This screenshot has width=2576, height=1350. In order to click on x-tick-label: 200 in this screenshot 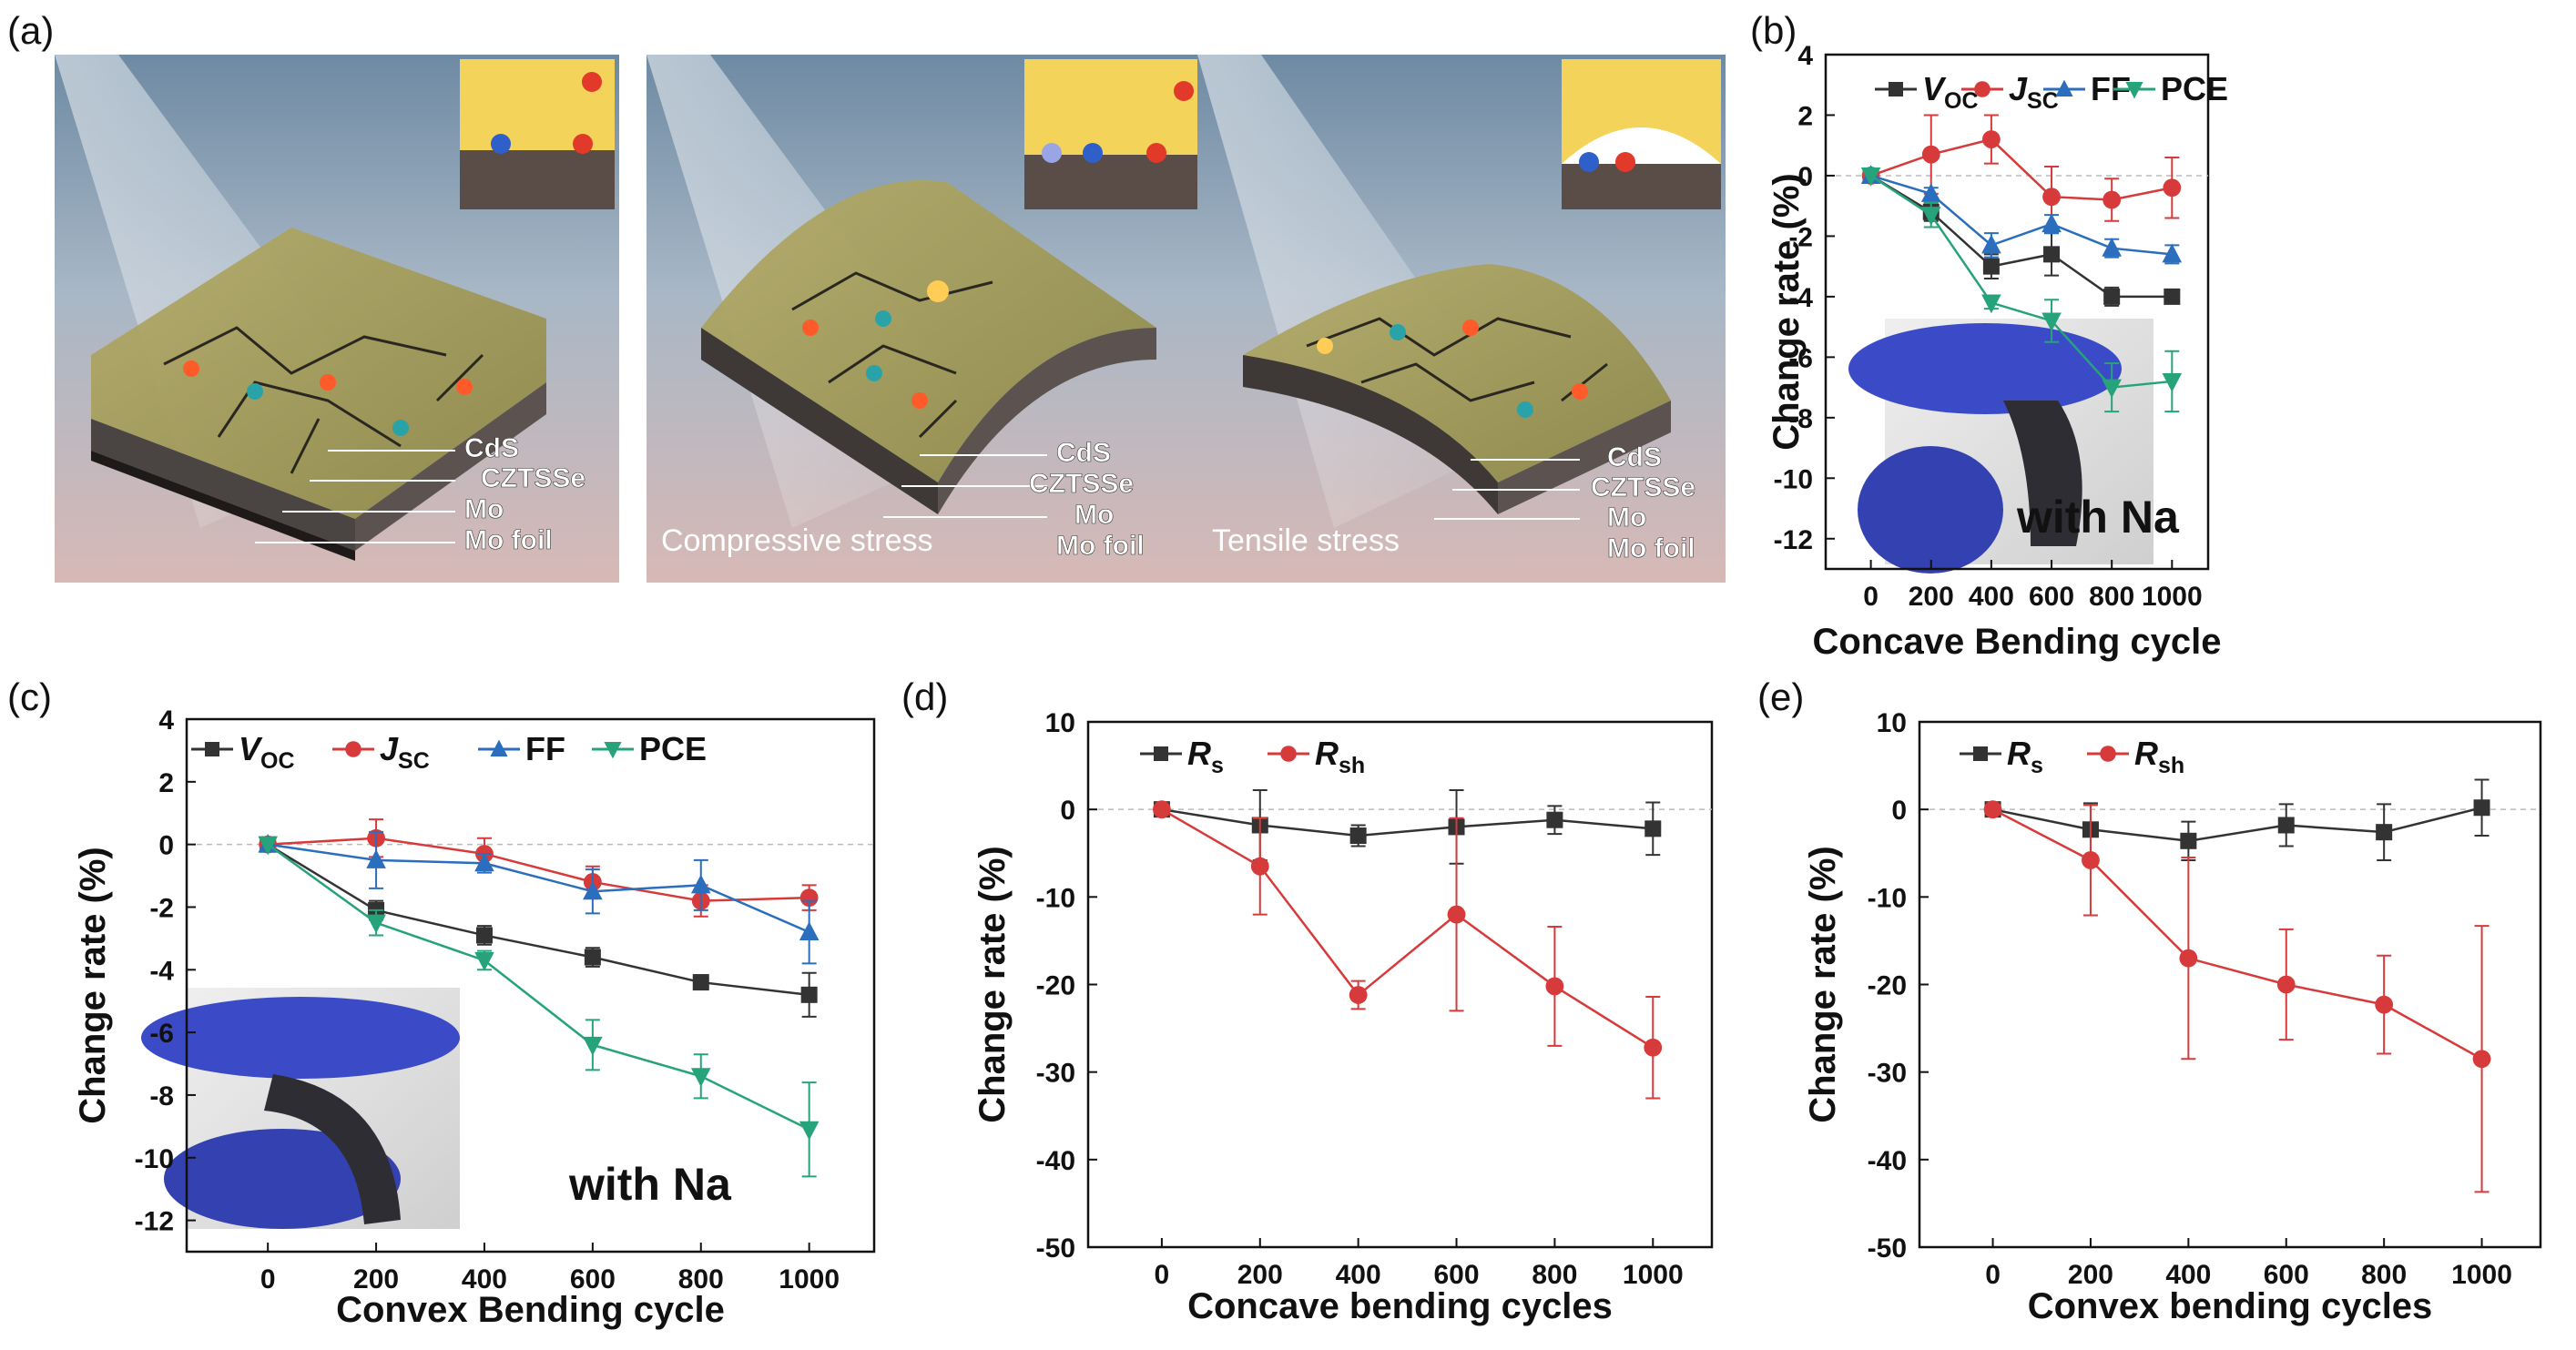, I will do `click(2091, 1275)`.